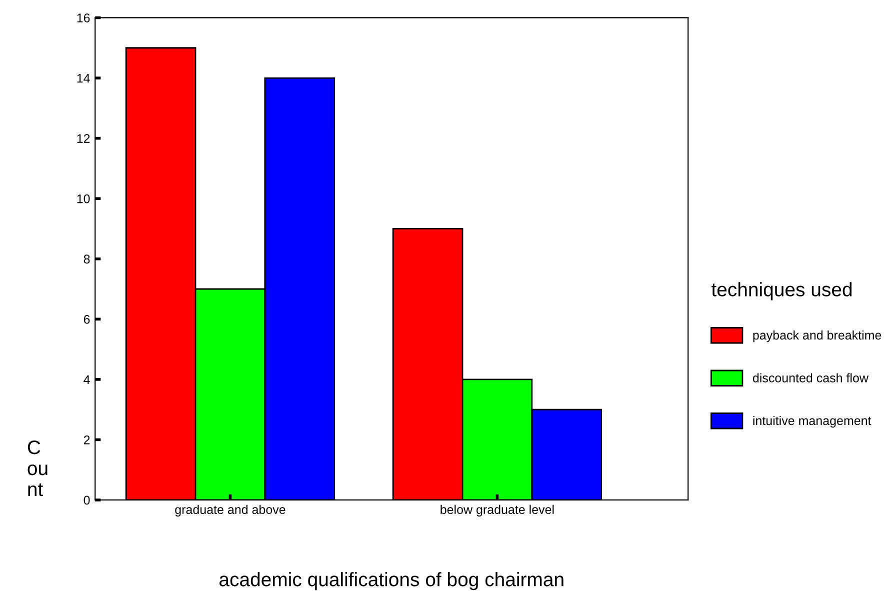 Image resolution: width=889 pixels, height=591 pixels. I want to click on y-tick-label: 8, so click(87, 259).